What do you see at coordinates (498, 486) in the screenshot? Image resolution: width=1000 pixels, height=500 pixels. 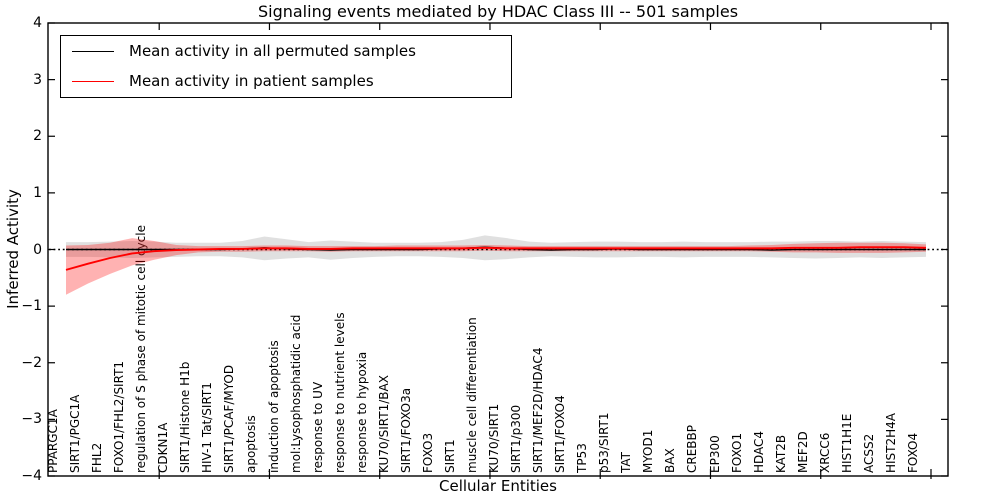 I see `x-axis-label: Cellular Entities` at bounding box center [498, 486].